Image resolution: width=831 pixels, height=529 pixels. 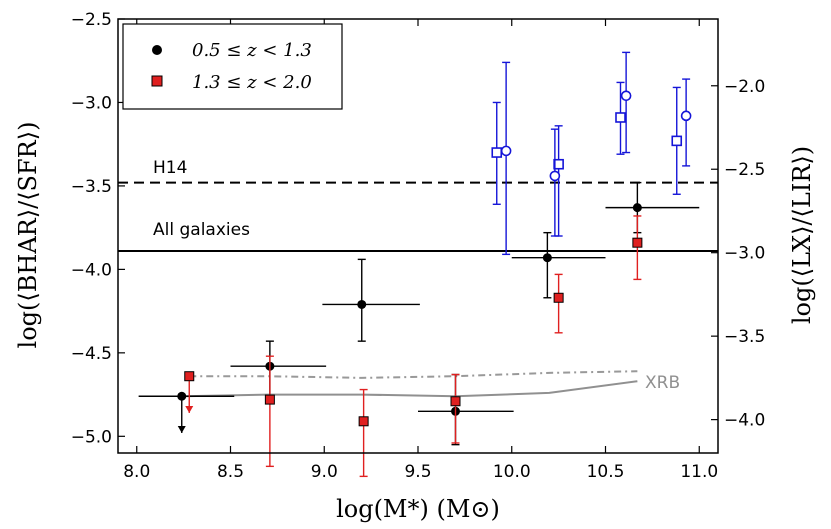 What do you see at coordinates (324, 472) in the screenshot?
I see `x-tick-label-2: 9.0` at bounding box center [324, 472].